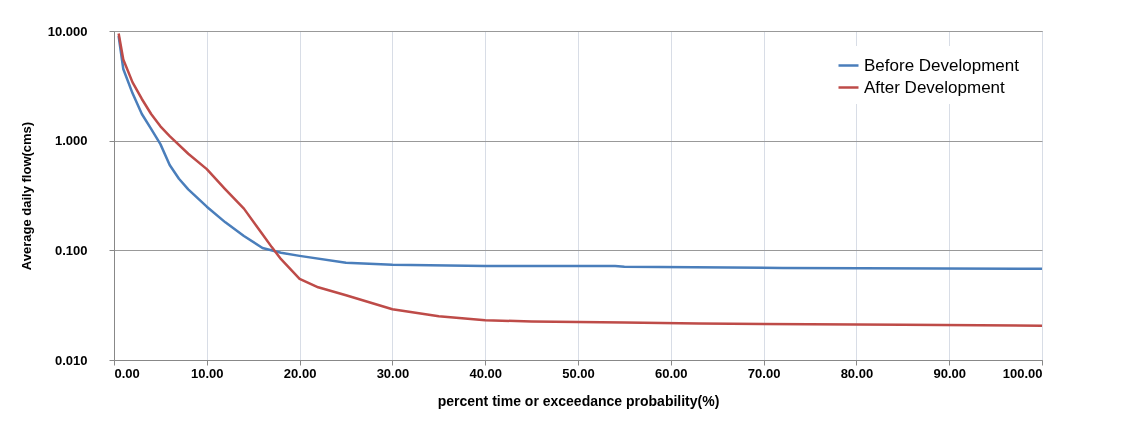  Describe the element at coordinates (578, 400) in the screenshot. I see `x-axis-title: percent time or exceedance probability(%)` at that location.